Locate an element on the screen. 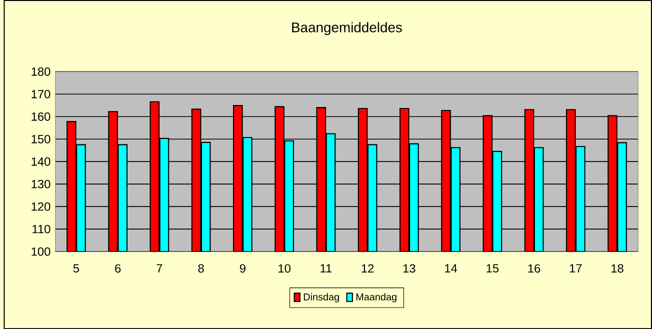 This screenshot has height=329, width=652. x-tick-label: 12 is located at coordinates (368, 268).